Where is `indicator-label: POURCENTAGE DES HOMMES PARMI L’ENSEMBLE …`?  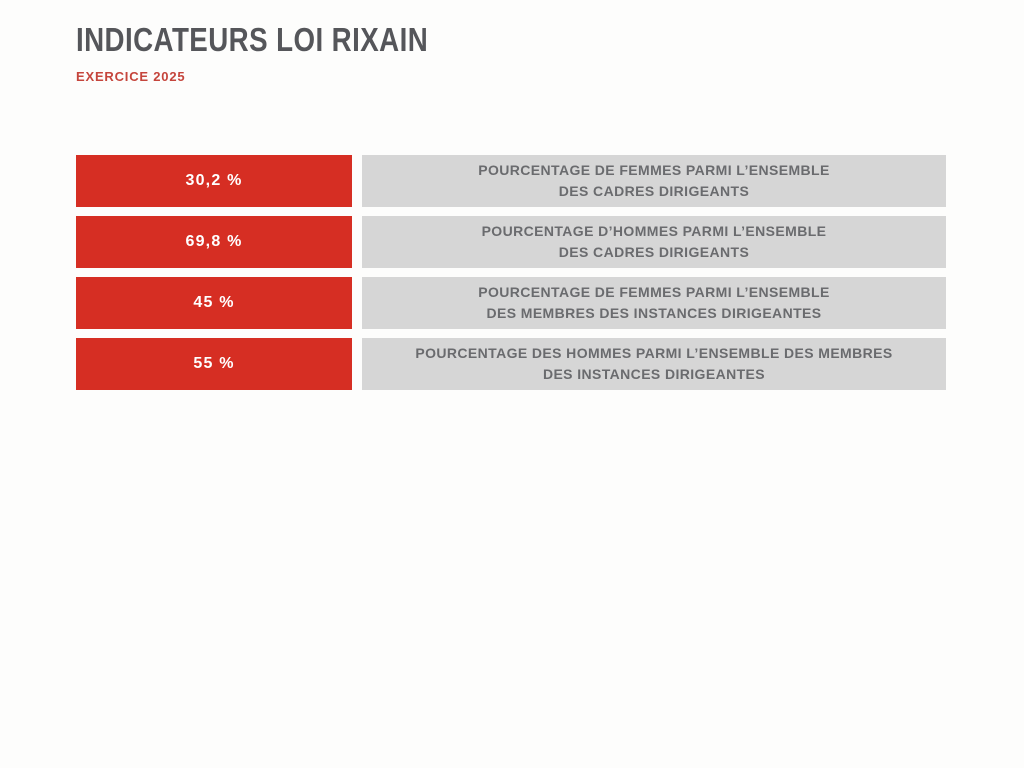 indicator-label: POURCENTAGE DES HOMMES PARMI L’ENSEMBLE … is located at coordinates (654, 364).